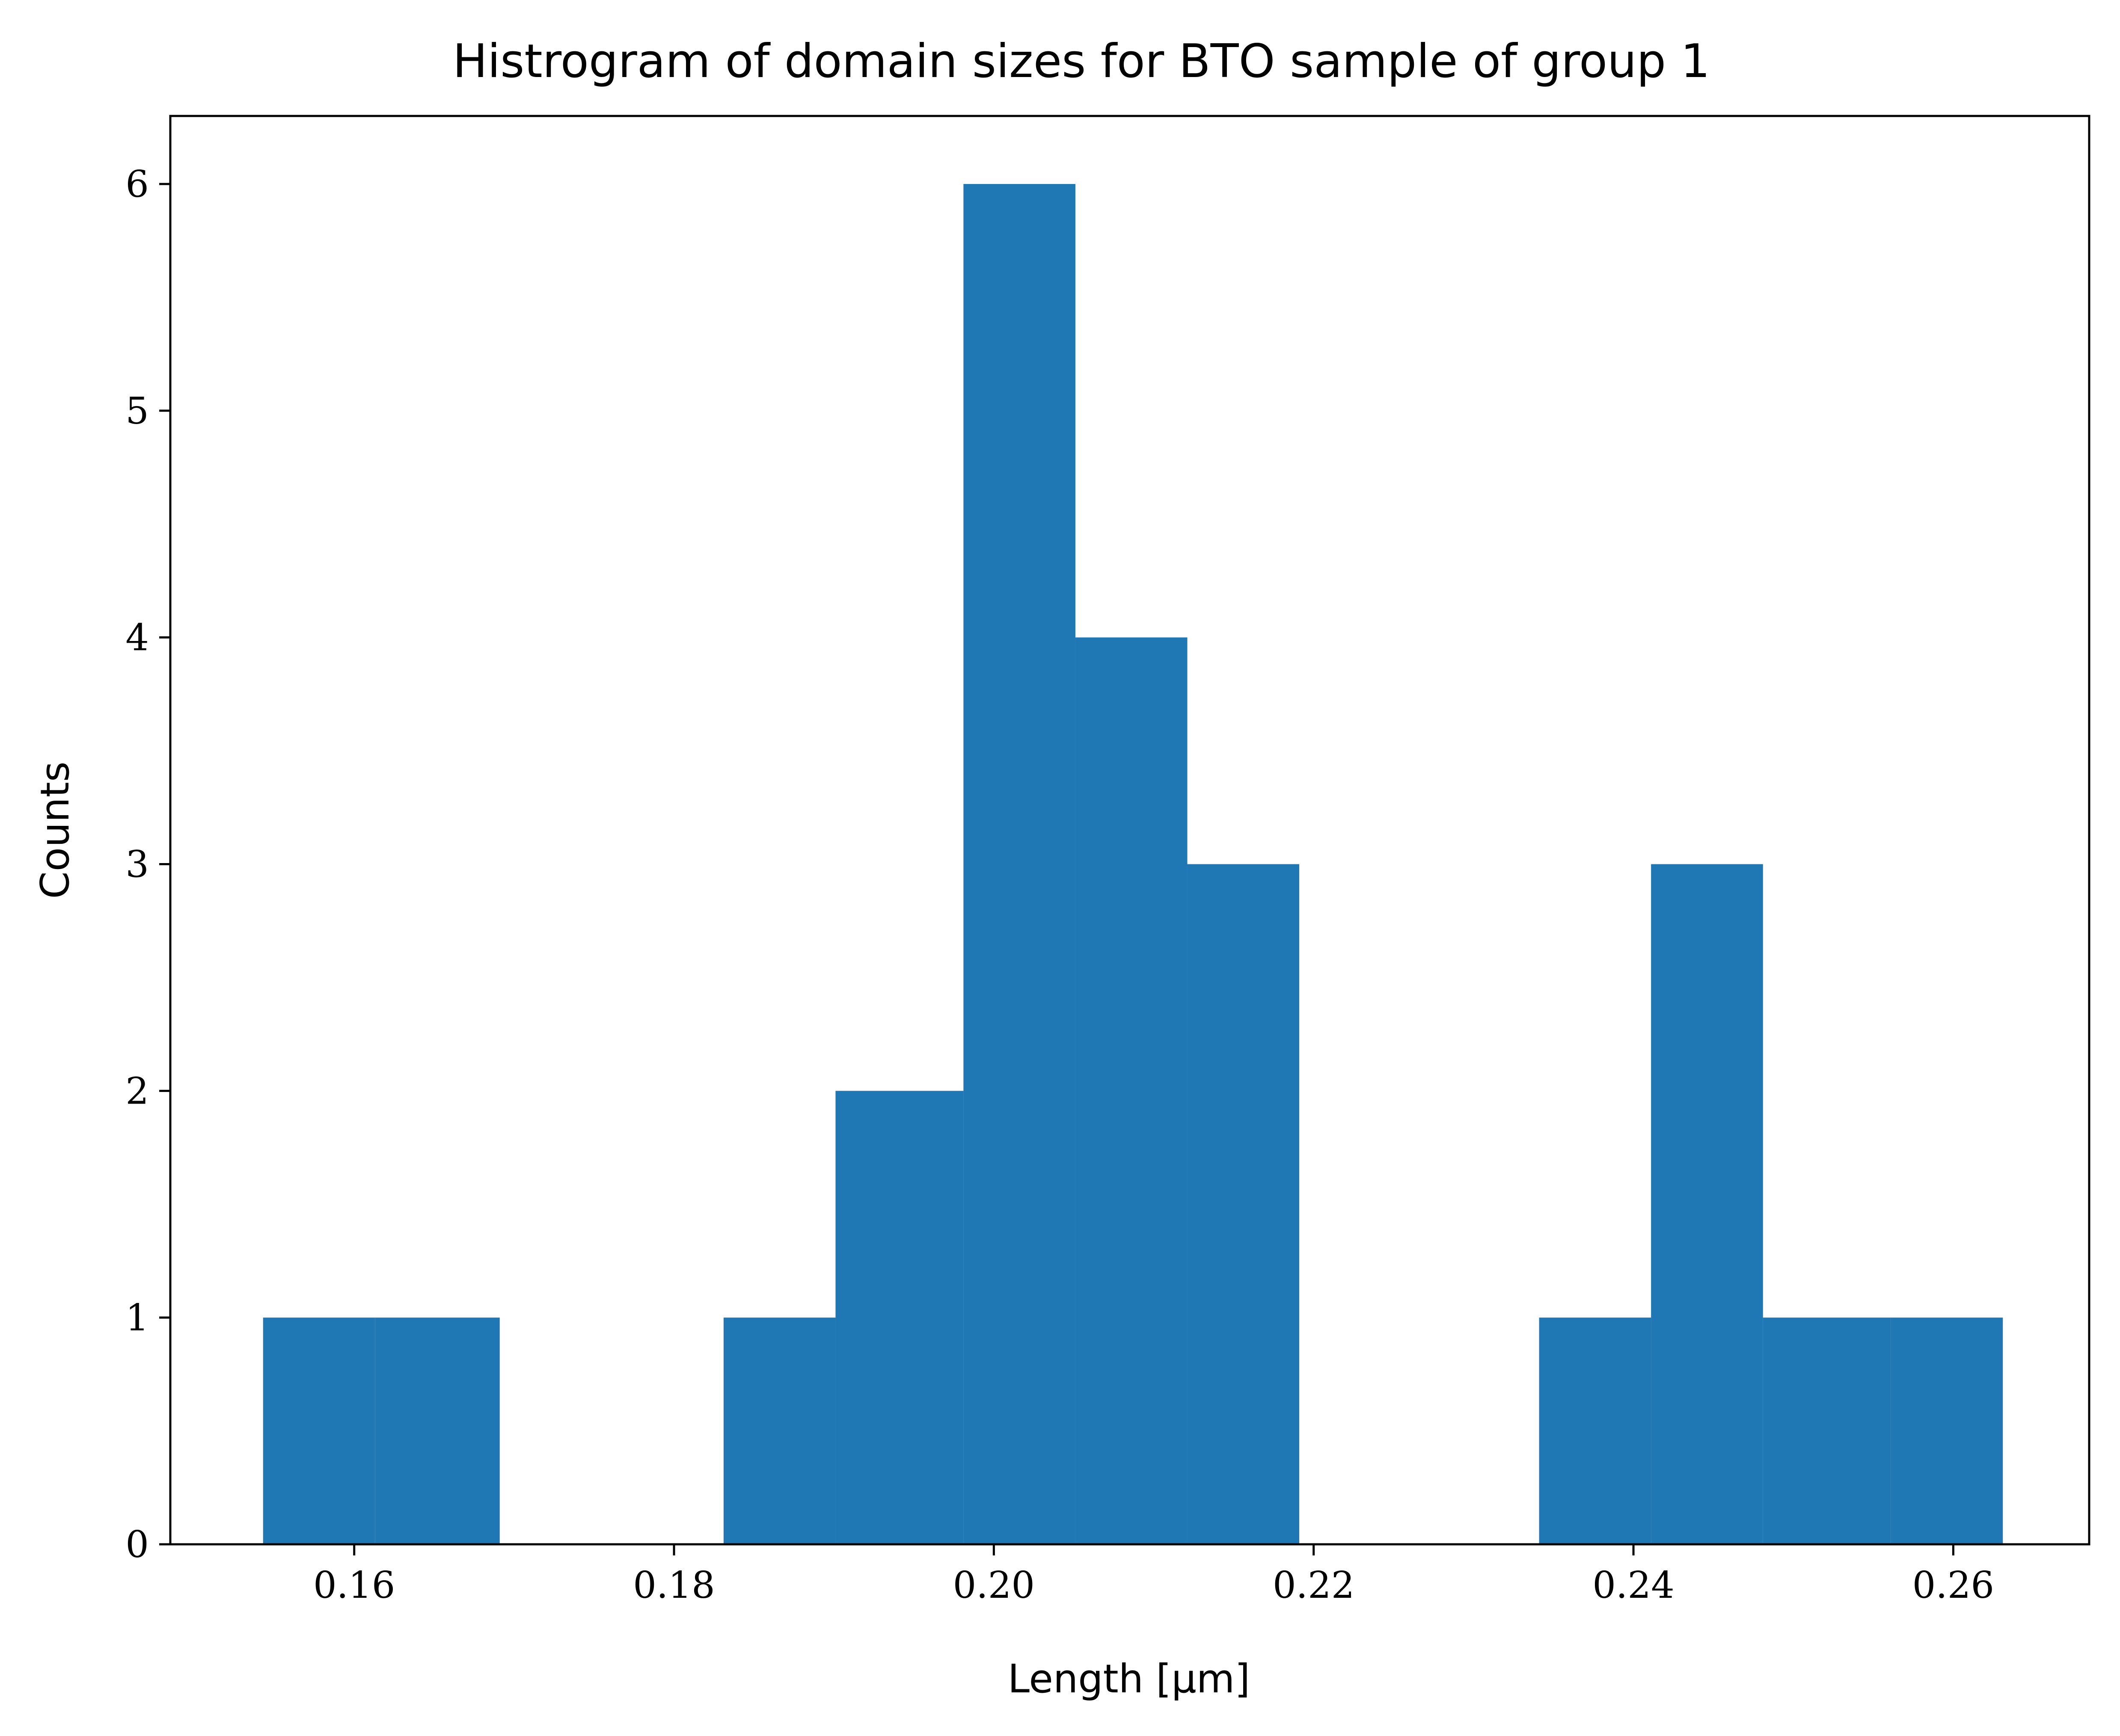 The image size is (2120, 1736). I want to click on y-axis-label: Counts, so click(55, 830).